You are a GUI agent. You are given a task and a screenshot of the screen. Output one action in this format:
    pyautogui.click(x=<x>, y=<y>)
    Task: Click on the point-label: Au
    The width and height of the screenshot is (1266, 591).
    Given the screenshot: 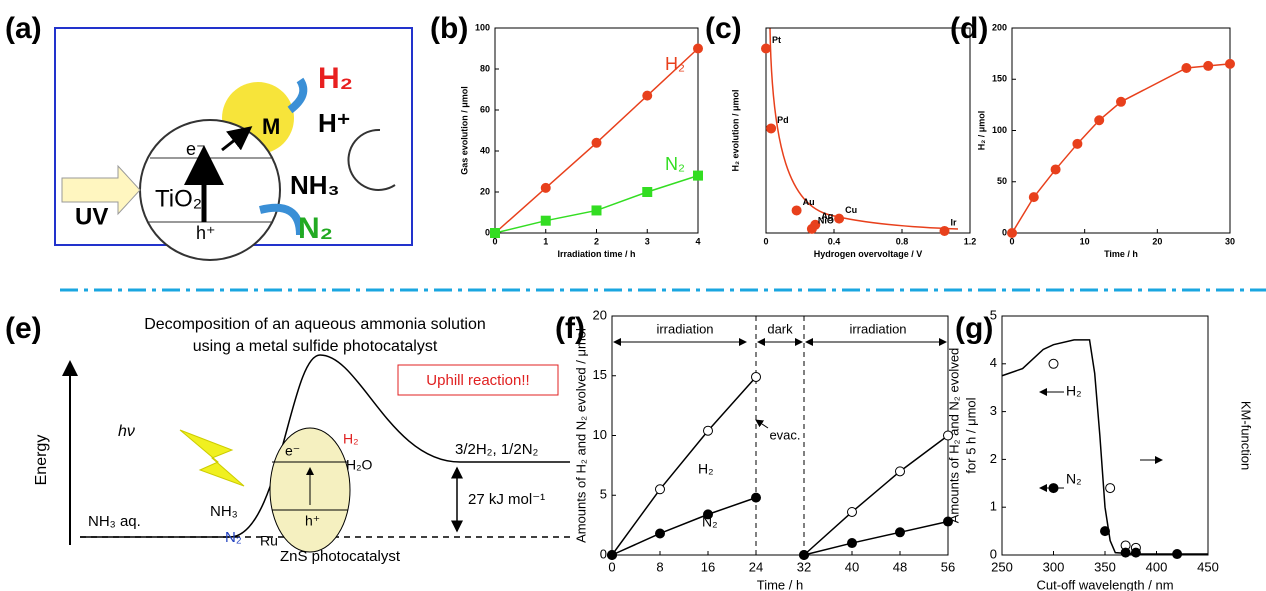 What is the action you would take?
    pyautogui.click(x=809, y=202)
    